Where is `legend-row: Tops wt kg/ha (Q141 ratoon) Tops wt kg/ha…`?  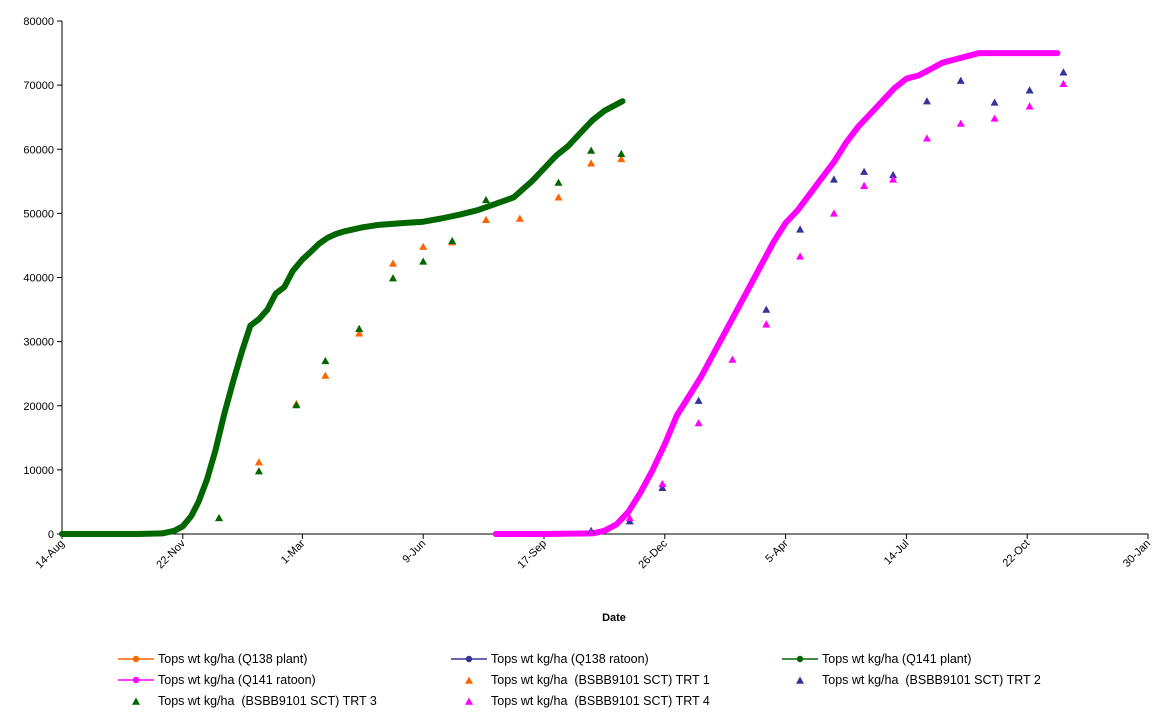
legend-row: Tops wt kg/ha (Q141 ratoon) Tops wt kg/ha… is located at coordinates (628, 679).